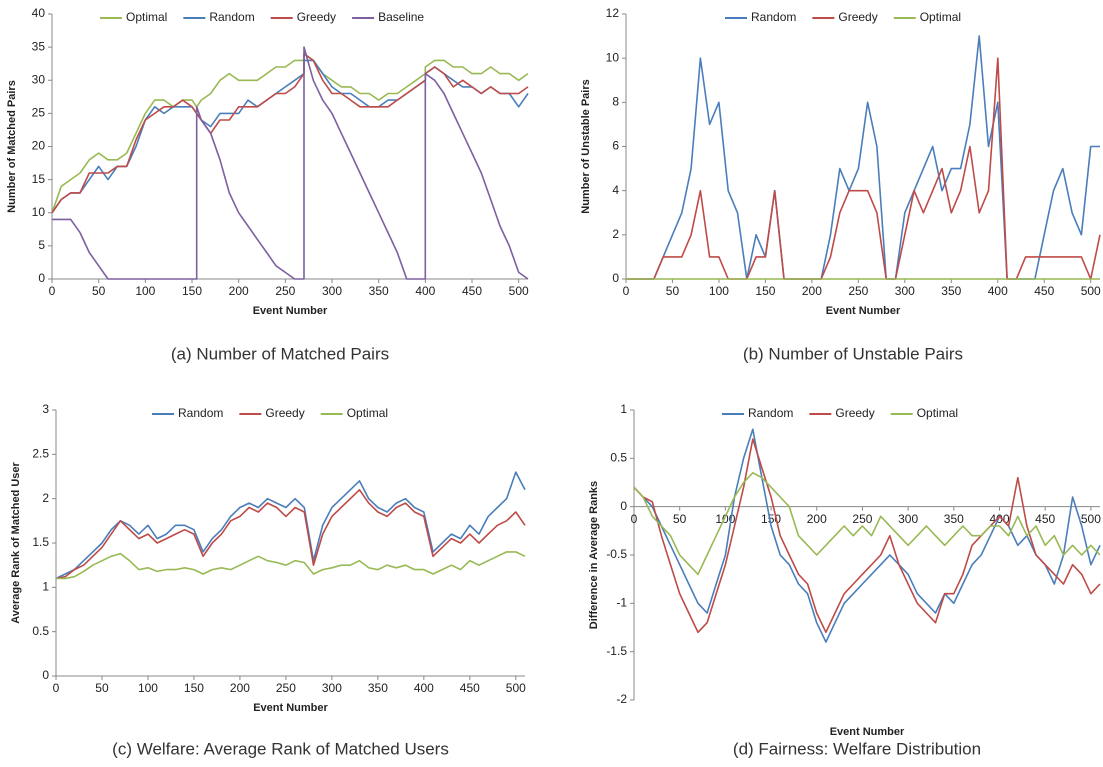 The image size is (1103, 767). What do you see at coordinates (16, 542) in the screenshot?
I see `y-axis-label: Average Rank of Matched User` at bounding box center [16, 542].